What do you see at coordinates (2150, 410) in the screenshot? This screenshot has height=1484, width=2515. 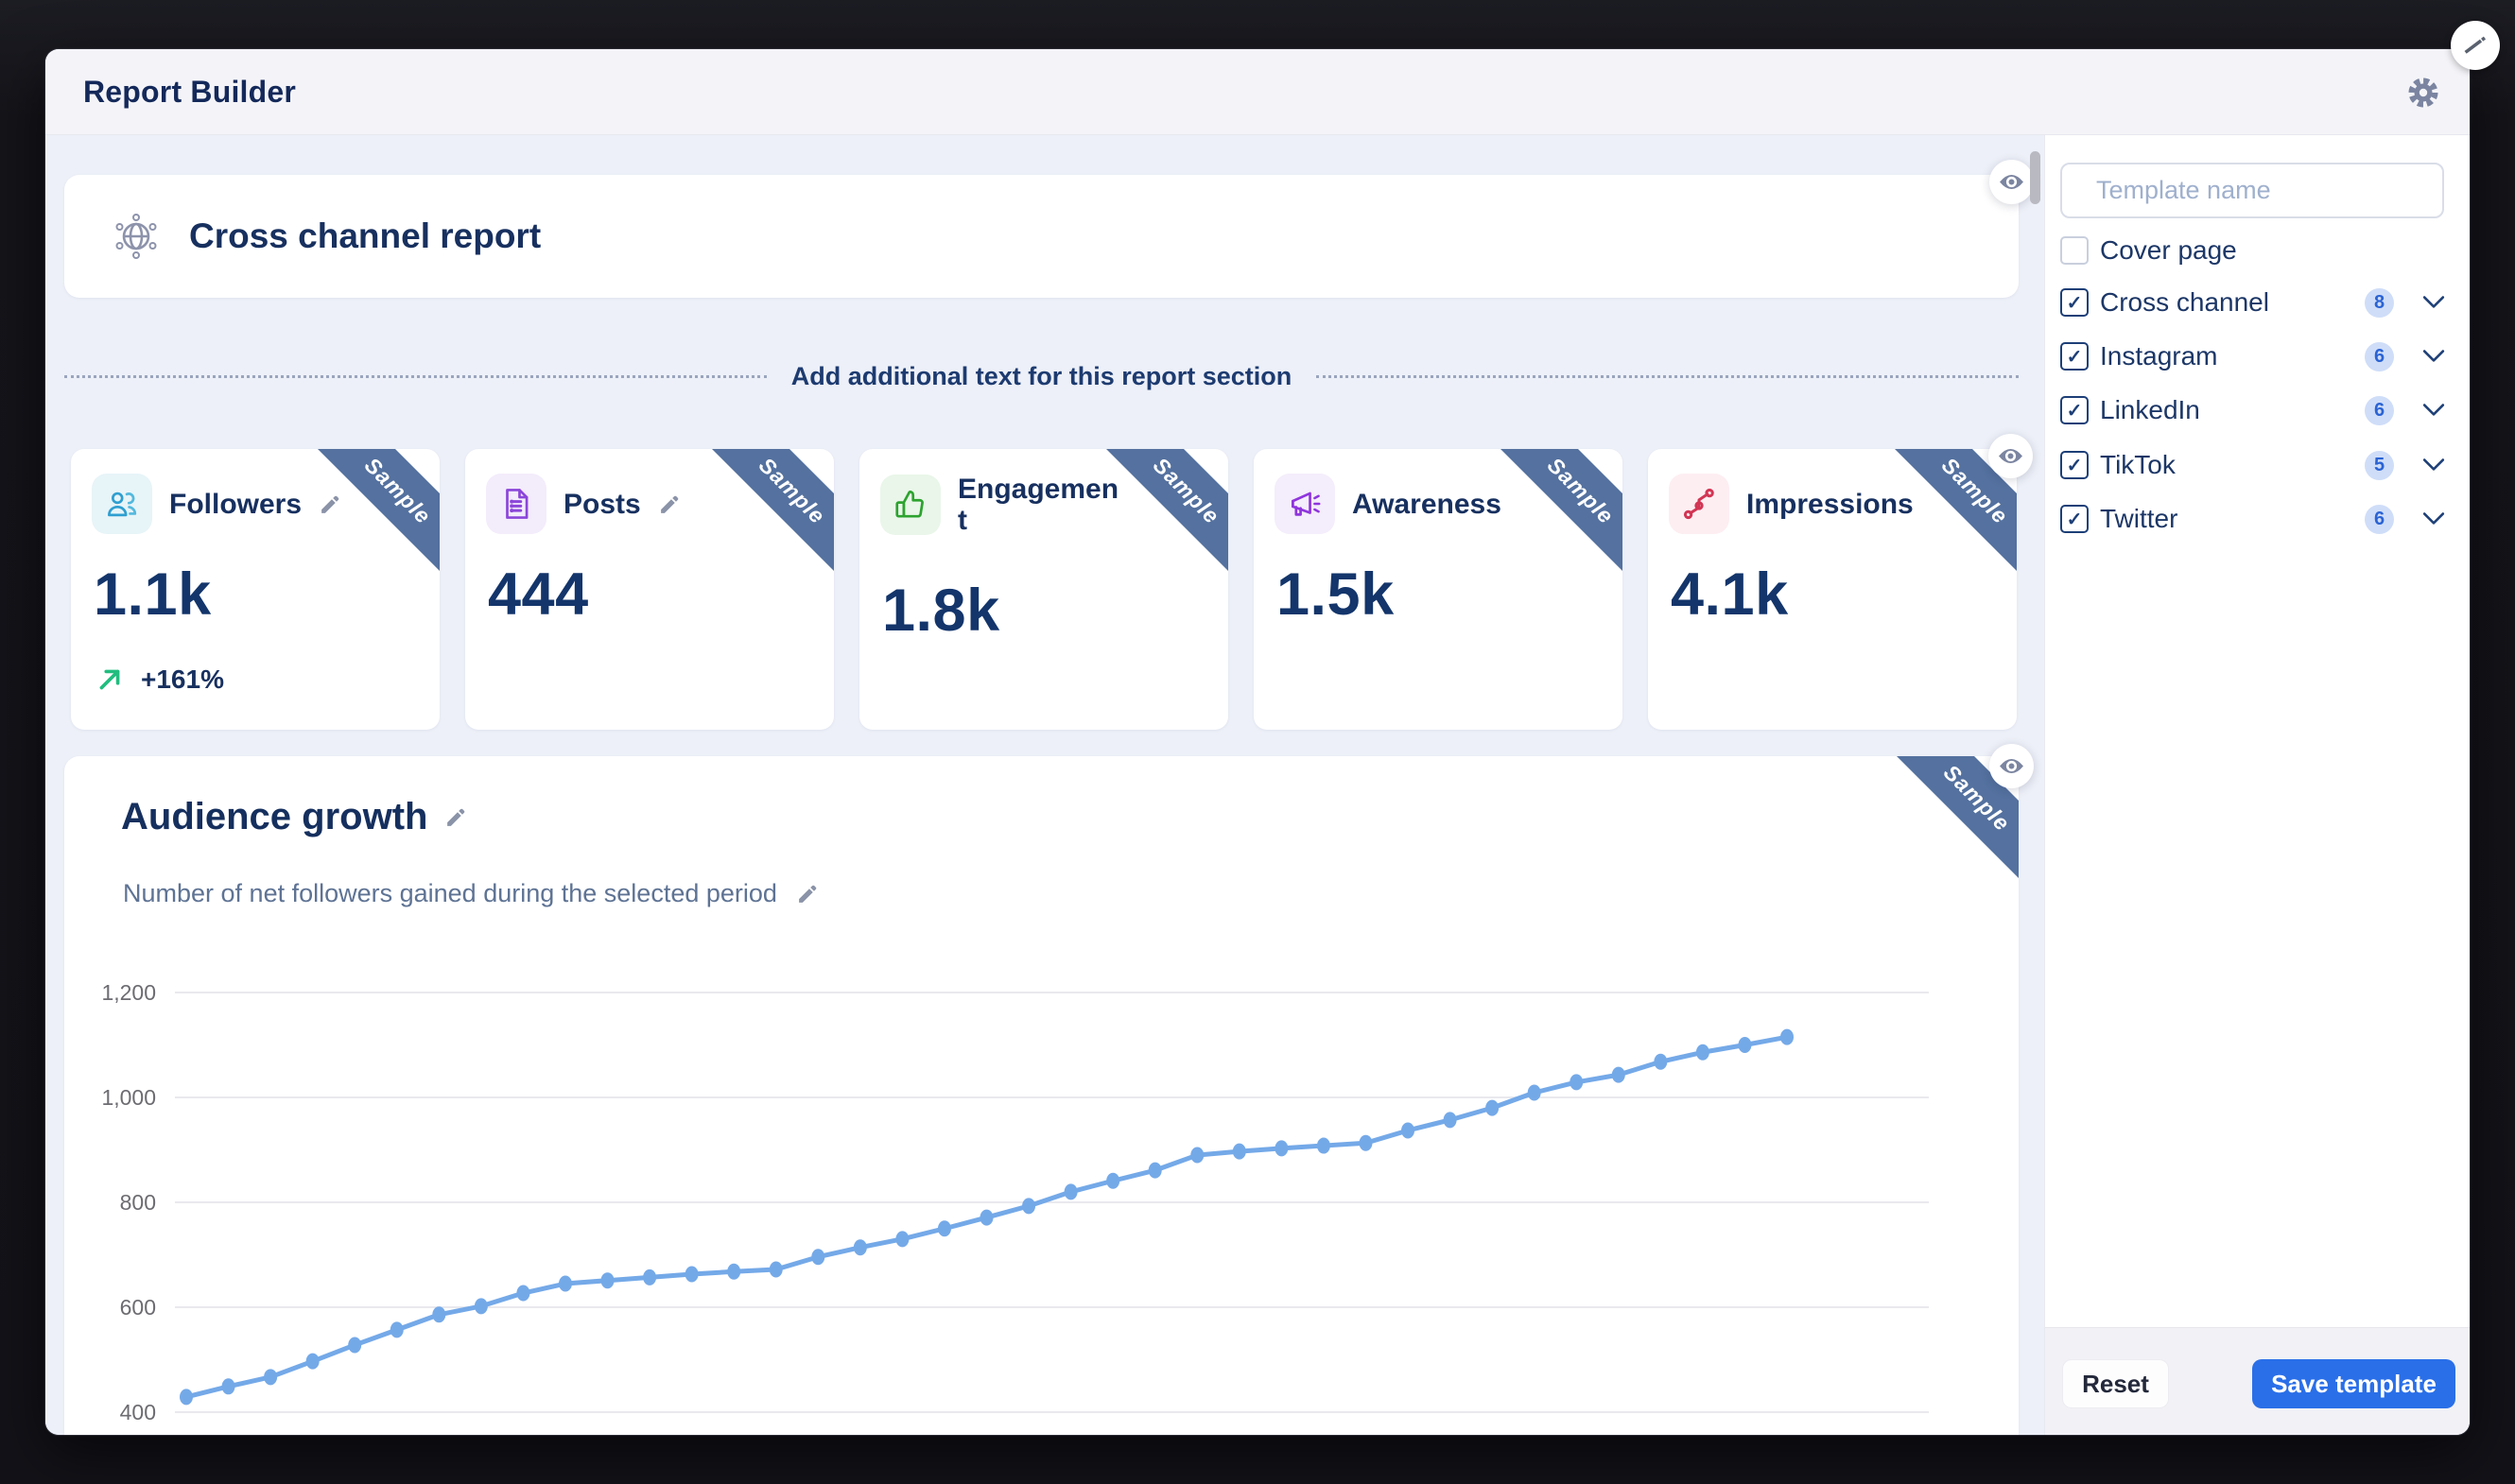 I see `section-label: LinkedIn` at bounding box center [2150, 410].